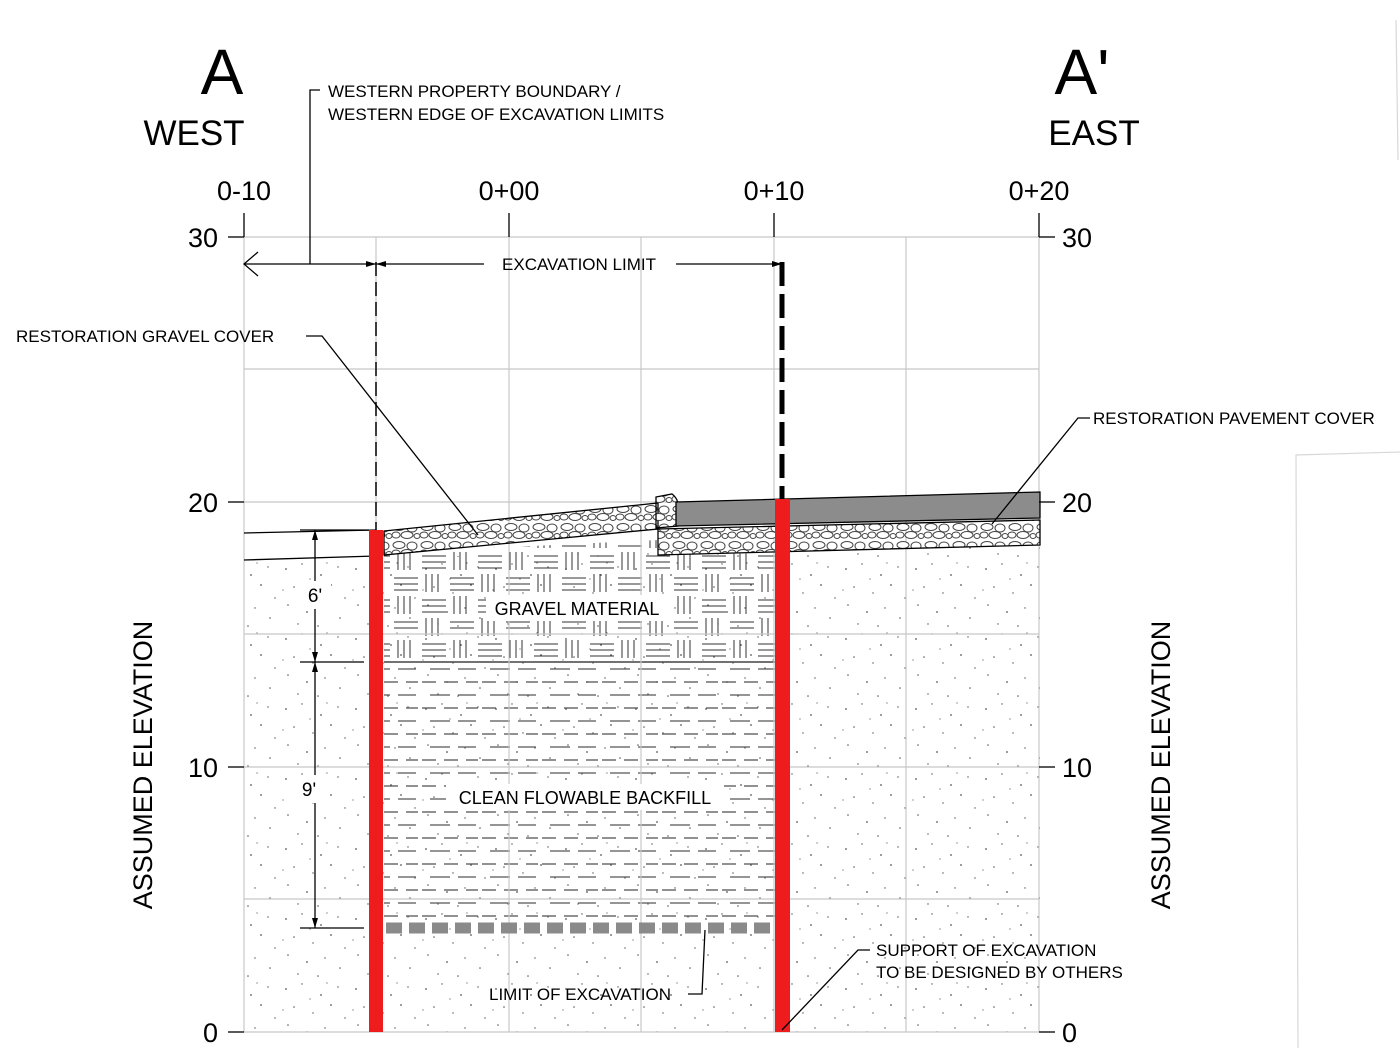 The width and height of the screenshot is (1400, 1048). Describe the element at coordinates (222, 72) in the screenshot. I see `section-mark-west: A` at that location.